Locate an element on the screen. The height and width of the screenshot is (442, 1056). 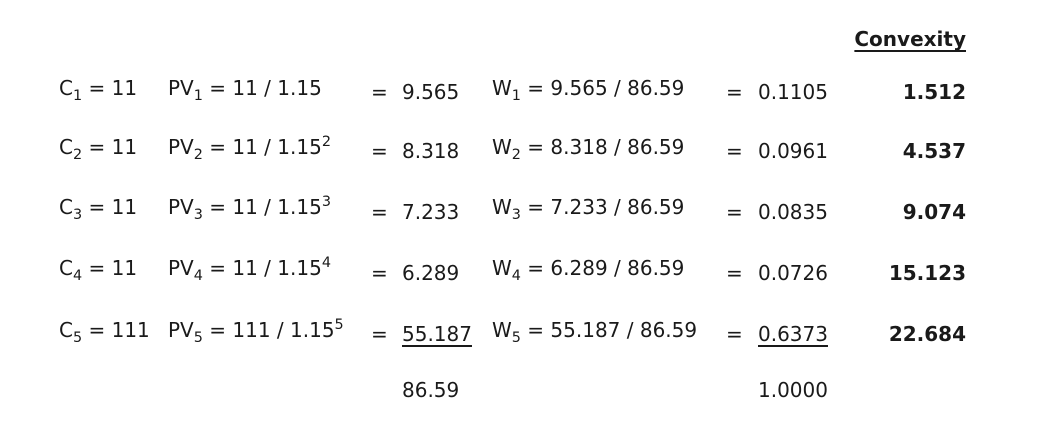
pv-value: 6.289 is located at coordinates (431, 273).